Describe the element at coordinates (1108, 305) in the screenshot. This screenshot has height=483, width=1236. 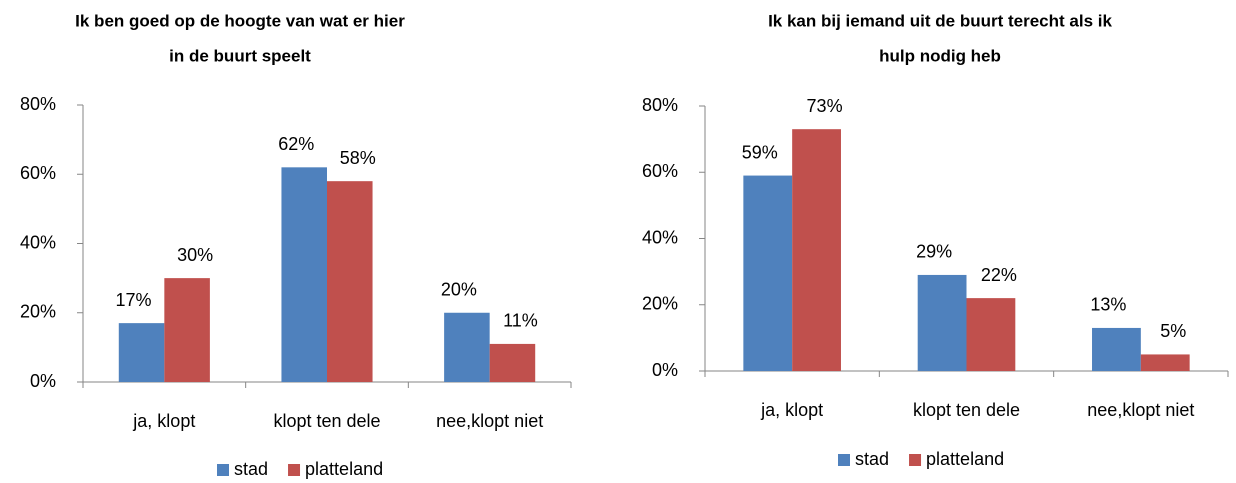
I see `data-label: 13%` at that location.